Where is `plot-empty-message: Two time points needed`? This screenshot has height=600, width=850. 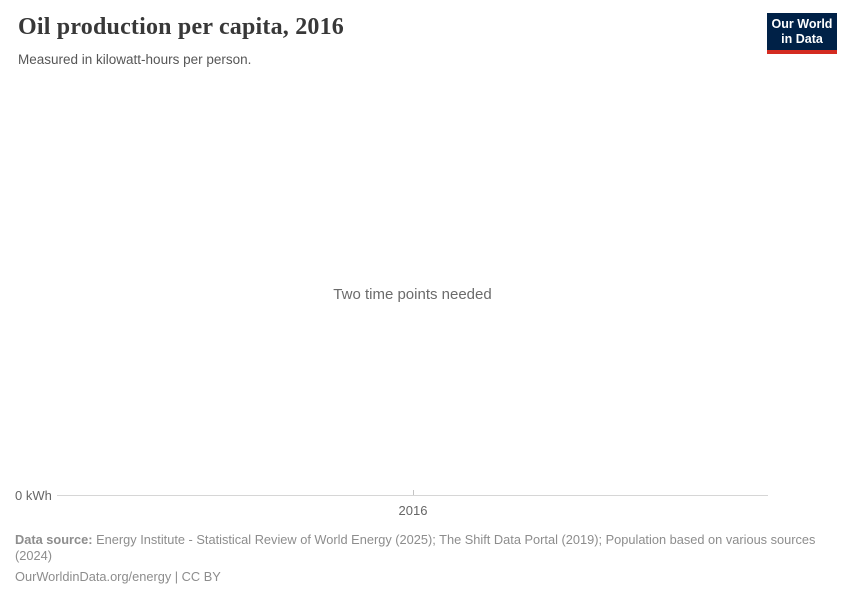 plot-empty-message: Two time points needed is located at coordinates (412, 294).